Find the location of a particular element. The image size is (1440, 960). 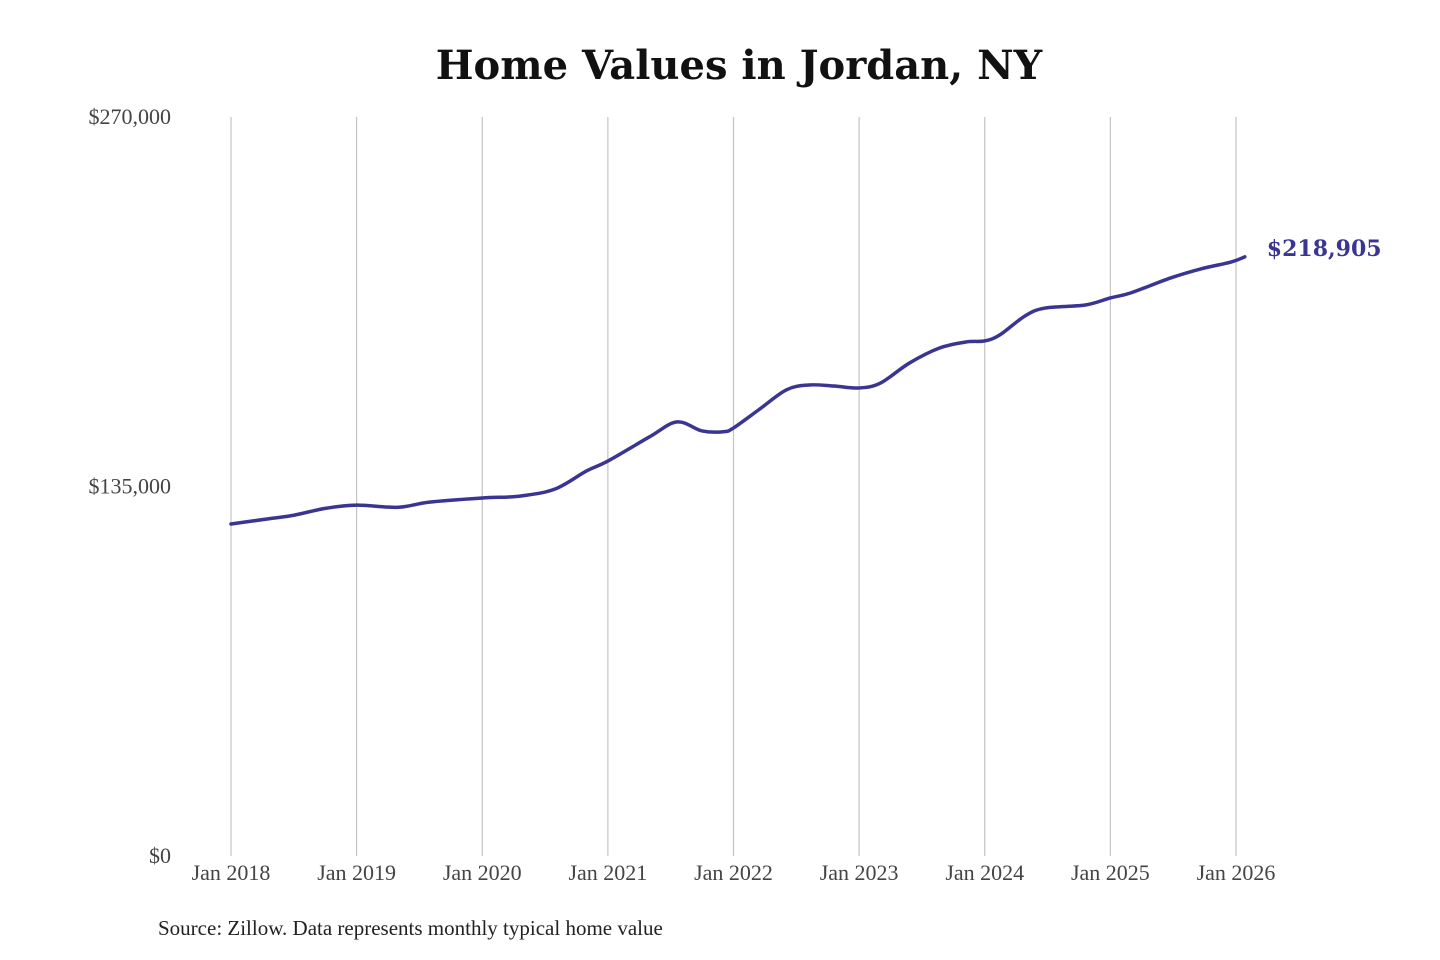

x-tick-label: Jan 2019 is located at coordinates (356, 872).